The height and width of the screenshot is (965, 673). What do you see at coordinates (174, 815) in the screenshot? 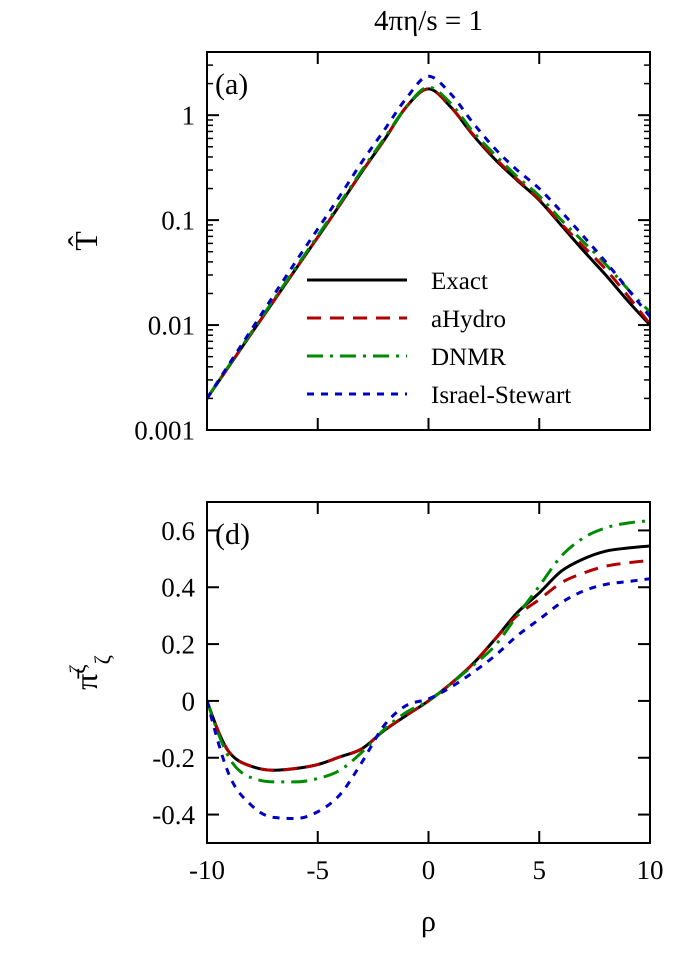
I see `y-tick-label: -0.4` at bounding box center [174, 815].